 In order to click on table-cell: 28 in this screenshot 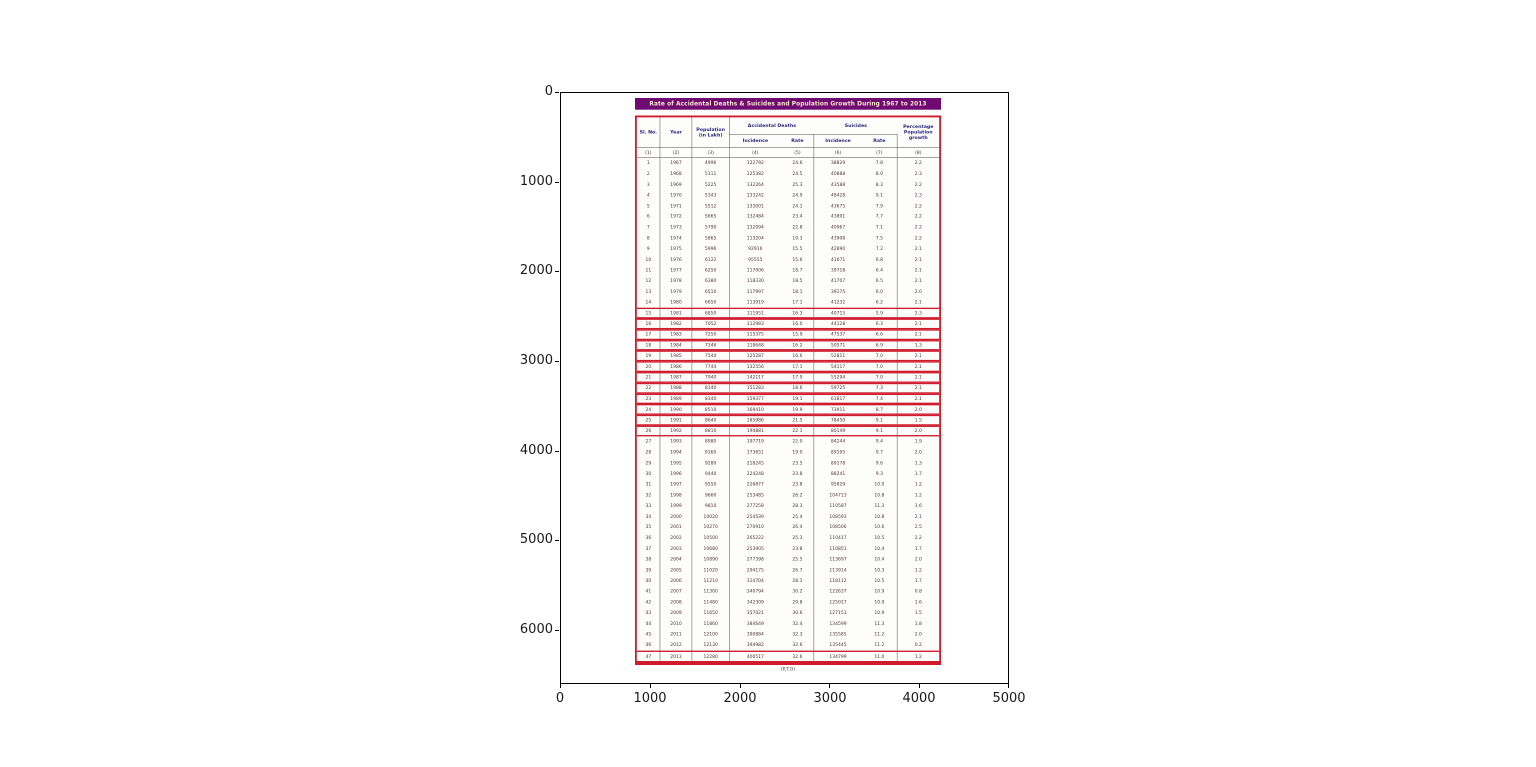, I will do `click(649, 452)`.